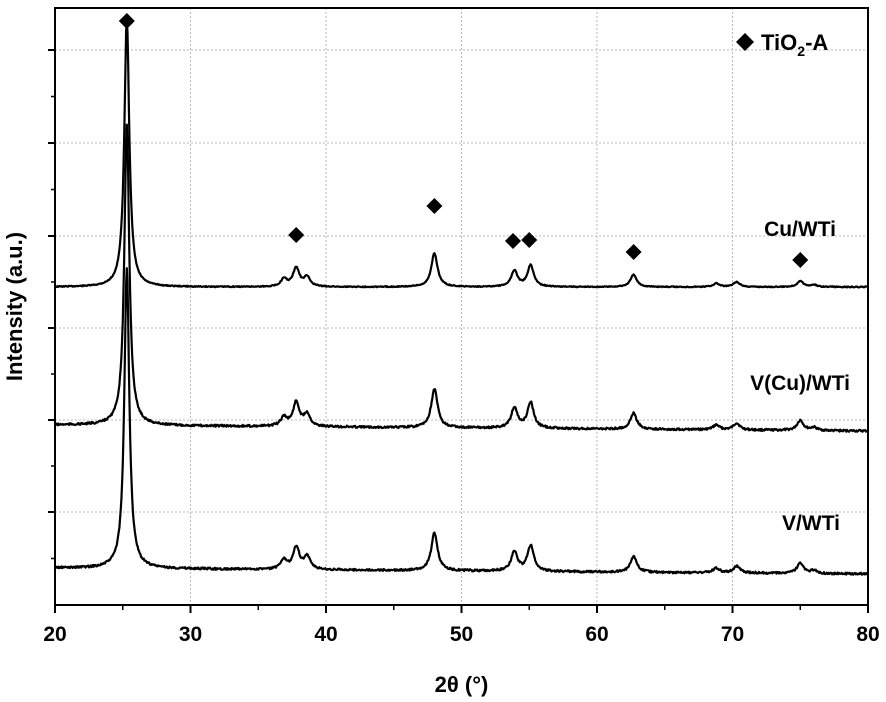 The width and height of the screenshot is (886, 702). What do you see at coordinates (596, 634) in the screenshot?
I see `x-tick-label: 60` at bounding box center [596, 634].